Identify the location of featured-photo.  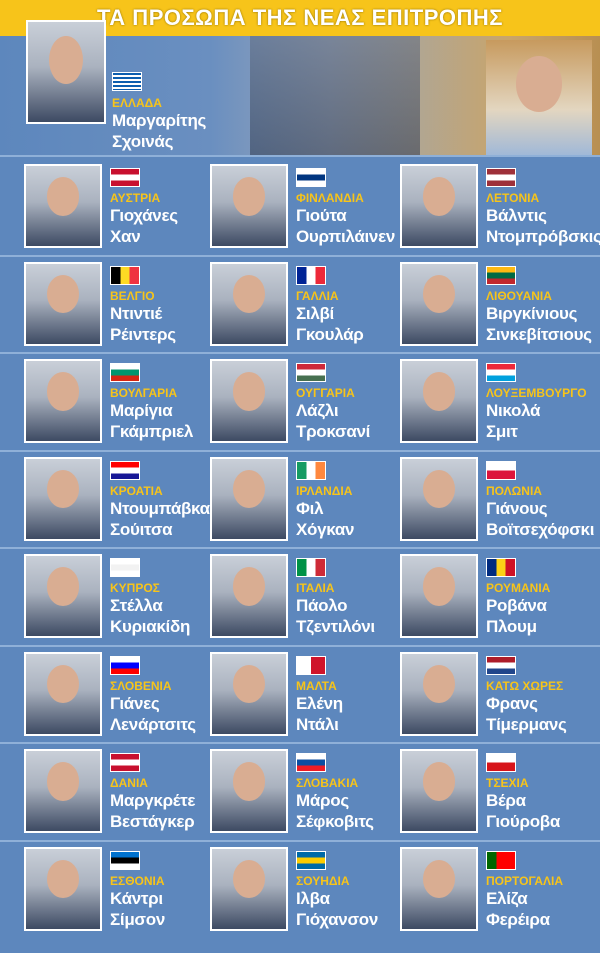
(66, 72).